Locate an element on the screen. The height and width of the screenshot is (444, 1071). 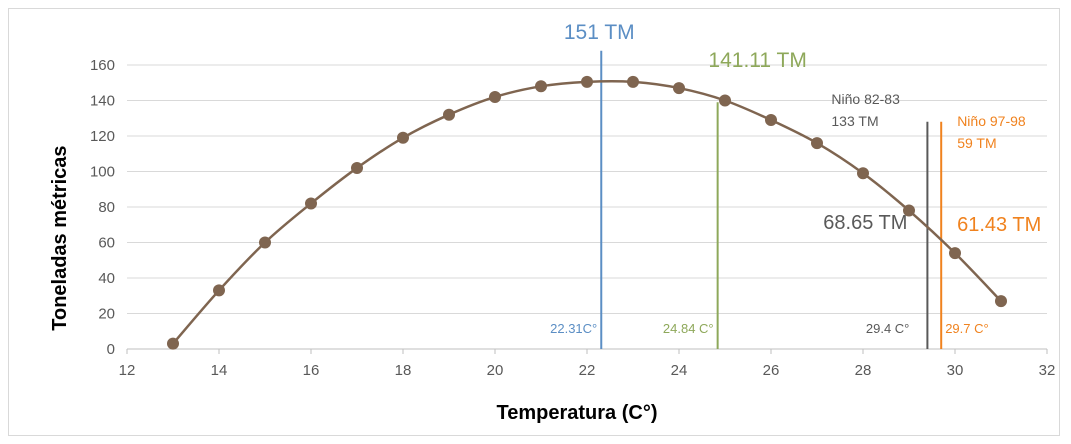
event-label: Niño 82-83 is located at coordinates (865, 99).